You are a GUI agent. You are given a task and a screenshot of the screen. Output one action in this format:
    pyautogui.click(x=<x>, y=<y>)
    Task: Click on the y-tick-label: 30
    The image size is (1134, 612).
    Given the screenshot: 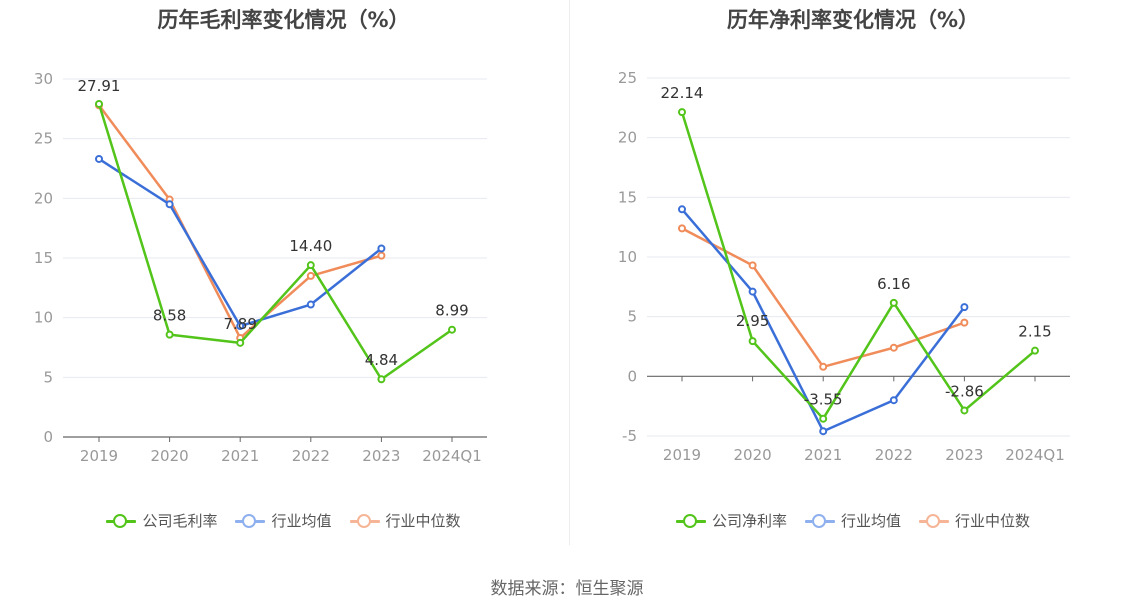 What is the action you would take?
    pyautogui.click(x=43, y=79)
    